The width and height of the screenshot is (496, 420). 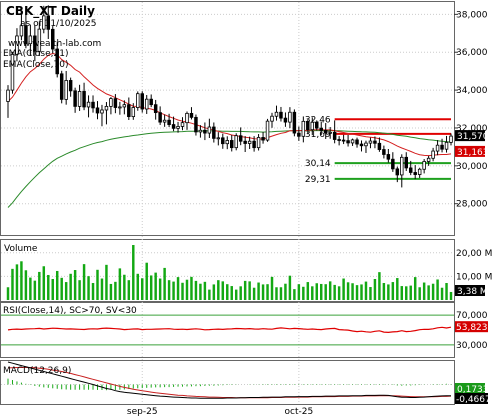 I want to click on rsi-last-label: 53,8238, so click(x=474, y=328).